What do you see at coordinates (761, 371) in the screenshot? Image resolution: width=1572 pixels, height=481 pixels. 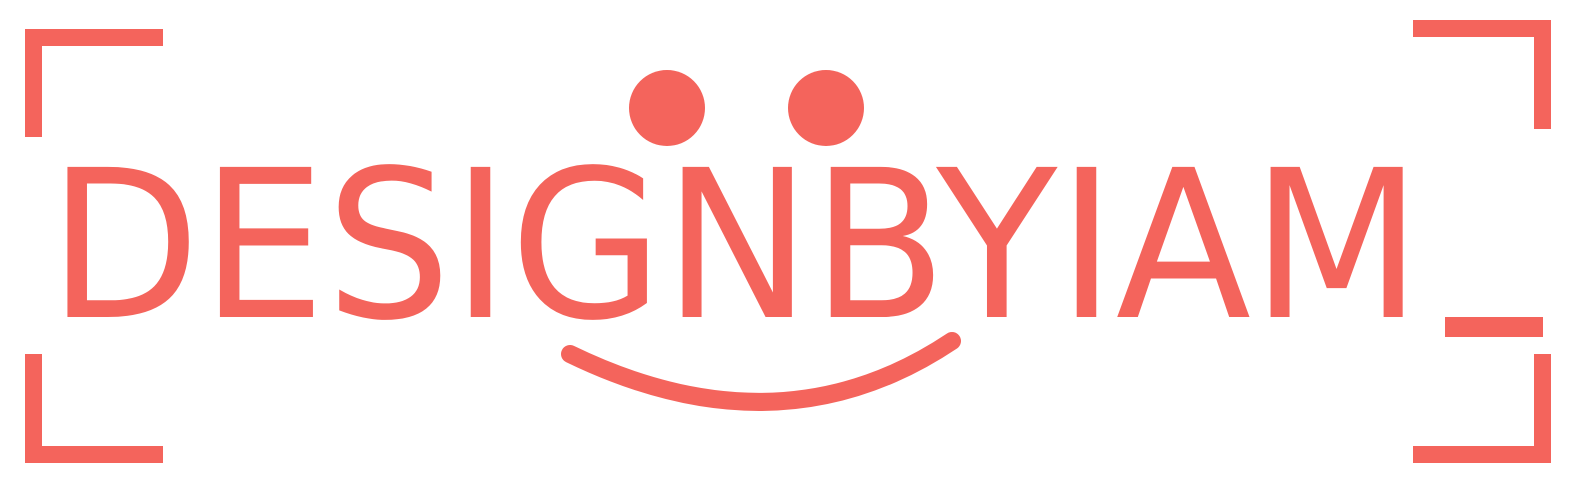 I see `smile` at bounding box center [761, 371].